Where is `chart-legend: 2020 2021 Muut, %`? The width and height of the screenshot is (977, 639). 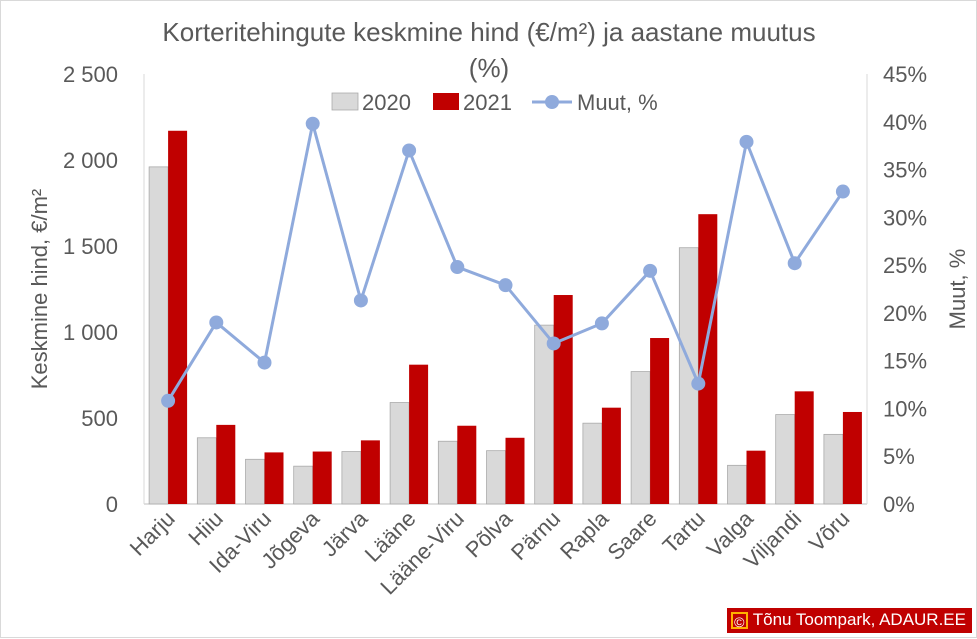 chart-legend: 2020 2021 Muut, % is located at coordinates (494, 102).